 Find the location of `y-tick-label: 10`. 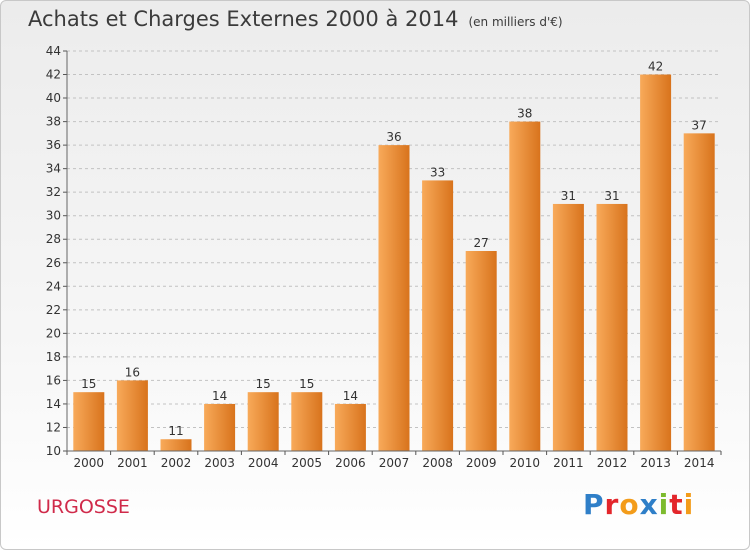

y-tick-label: 10 is located at coordinates (53, 451).